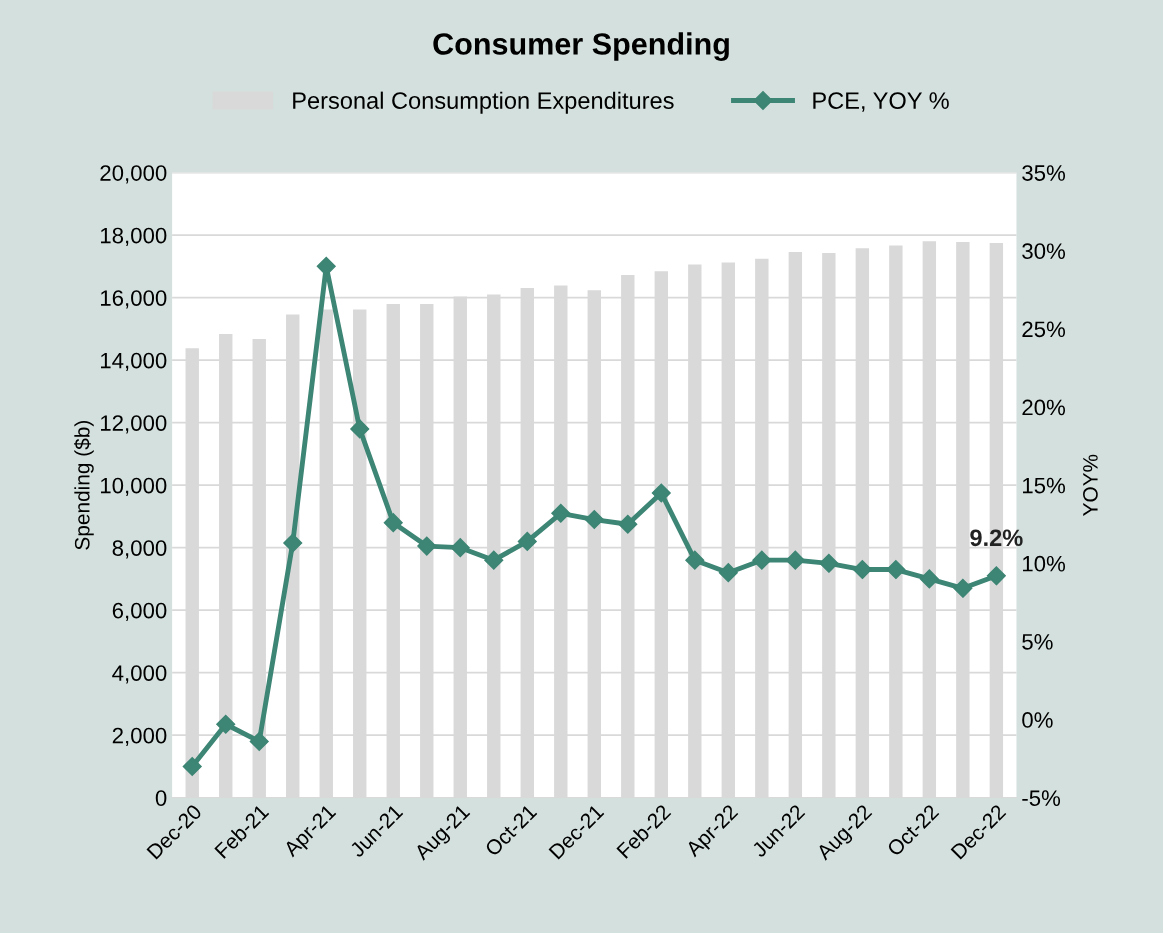  What do you see at coordinates (134, 487) in the screenshot?
I see `y-tick-label: 10,000` at bounding box center [134, 487].